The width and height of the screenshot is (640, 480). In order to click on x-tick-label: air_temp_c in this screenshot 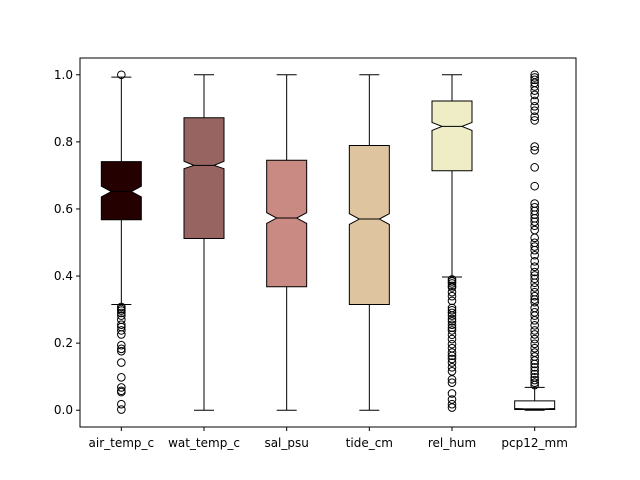, I will do `click(122, 443)`.